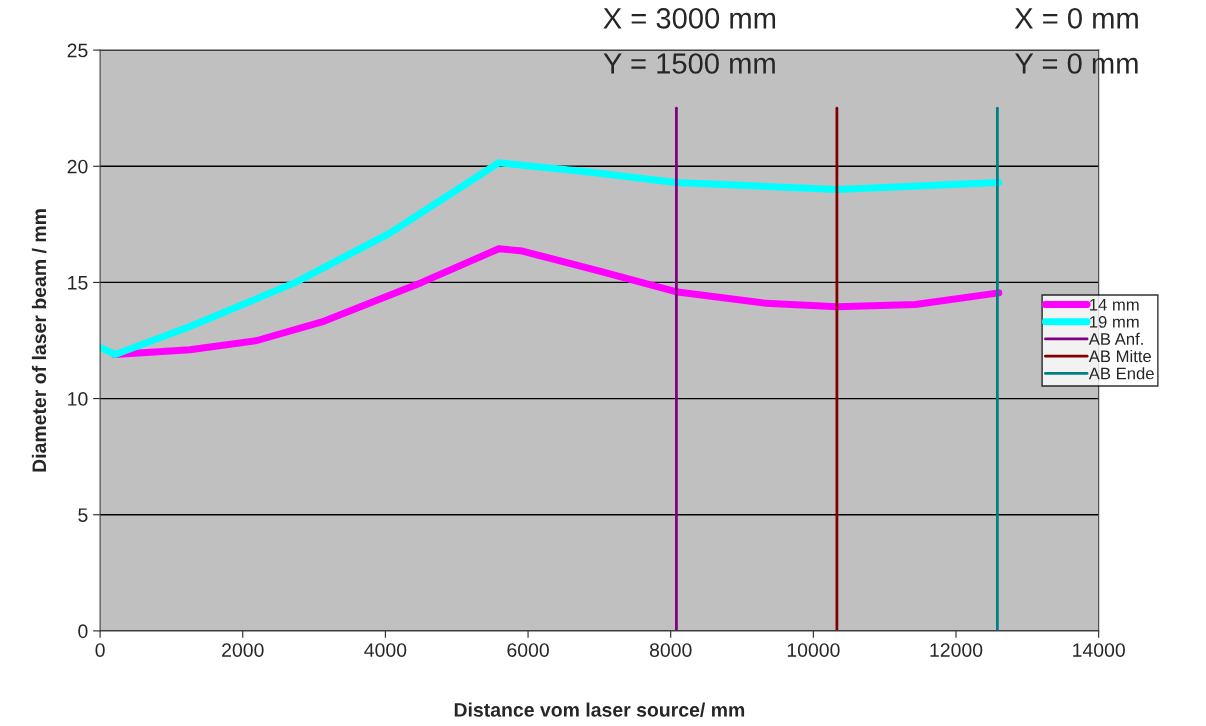  Describe the element at coordinates (813, 650) in the screenshot. I see `x-tick-label: 10000` at that location.